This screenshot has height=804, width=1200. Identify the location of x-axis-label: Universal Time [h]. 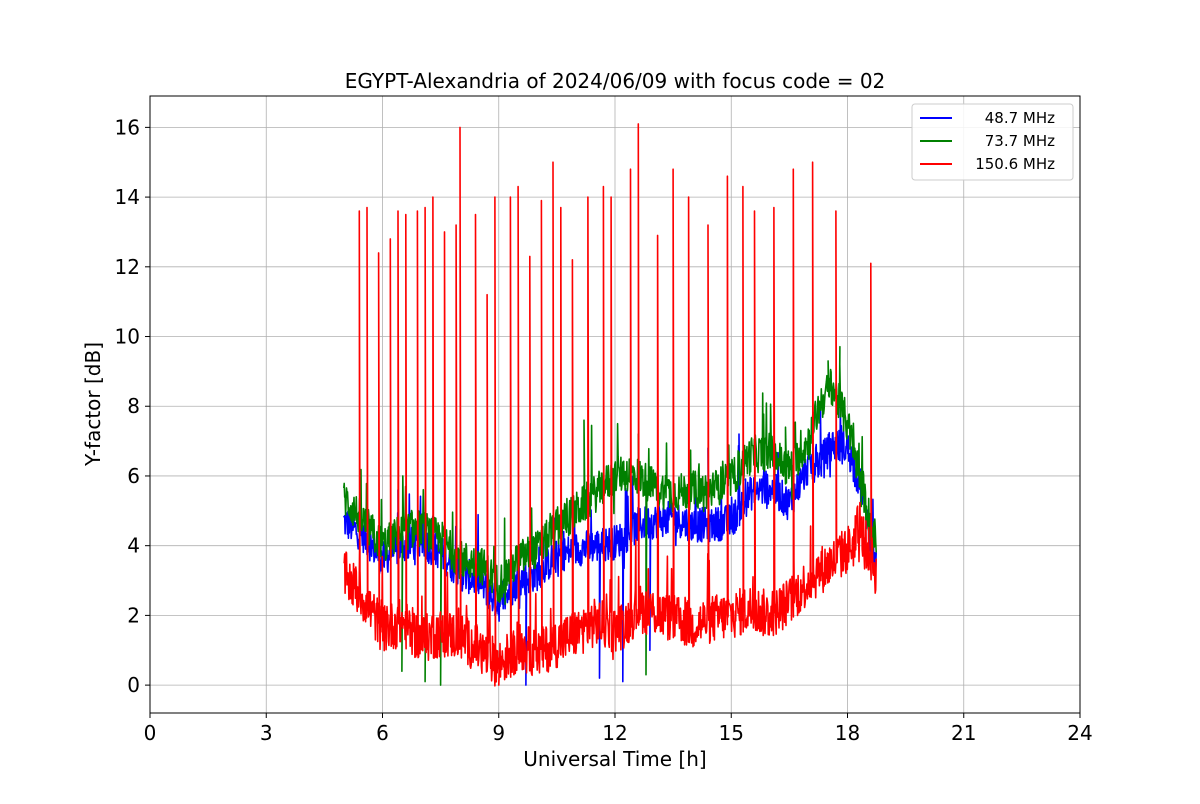
(614, 759).